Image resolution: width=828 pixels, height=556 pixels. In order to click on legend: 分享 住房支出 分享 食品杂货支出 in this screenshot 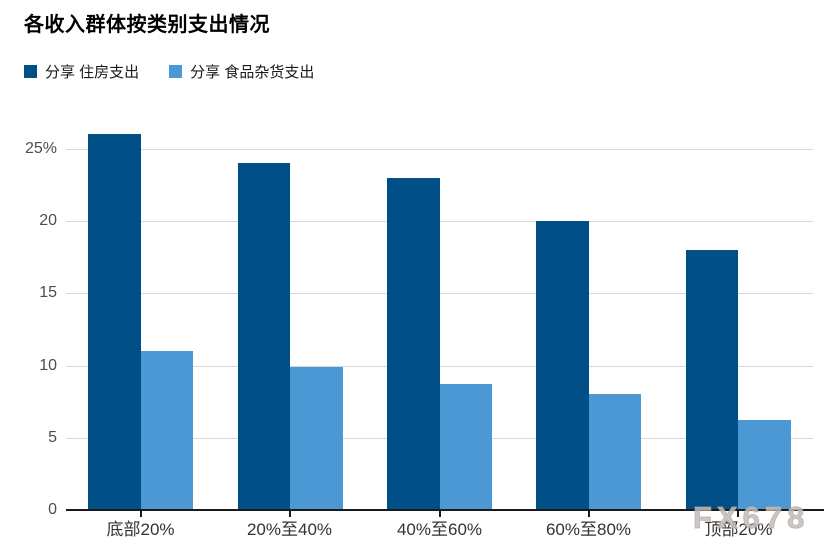, I will do `click(169, 71)`.